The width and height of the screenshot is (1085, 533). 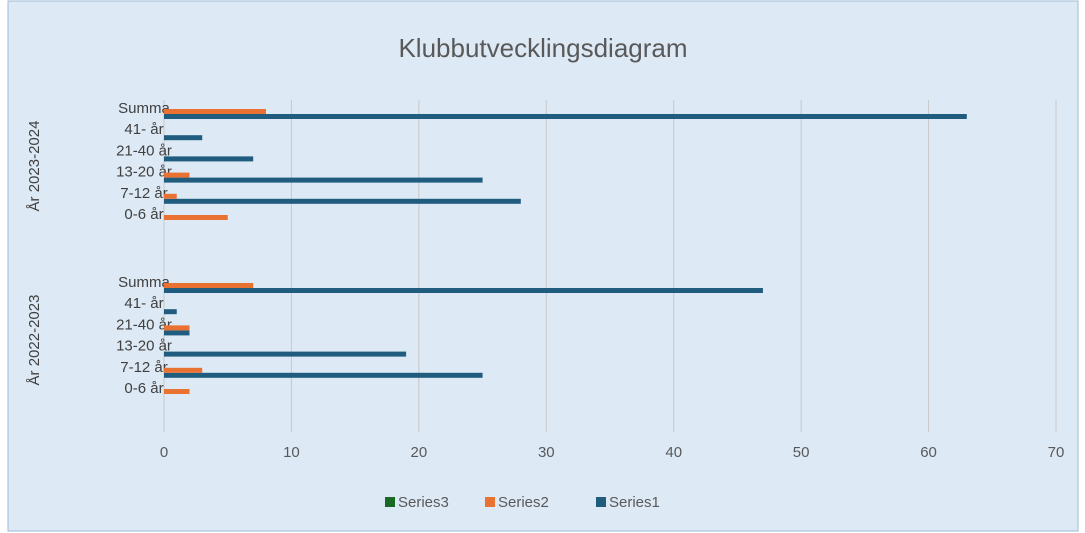 What do you see at coordinates (634, 502) in the screenshot?
I see `legend-label: Series1` at bounding box center [634, 502].